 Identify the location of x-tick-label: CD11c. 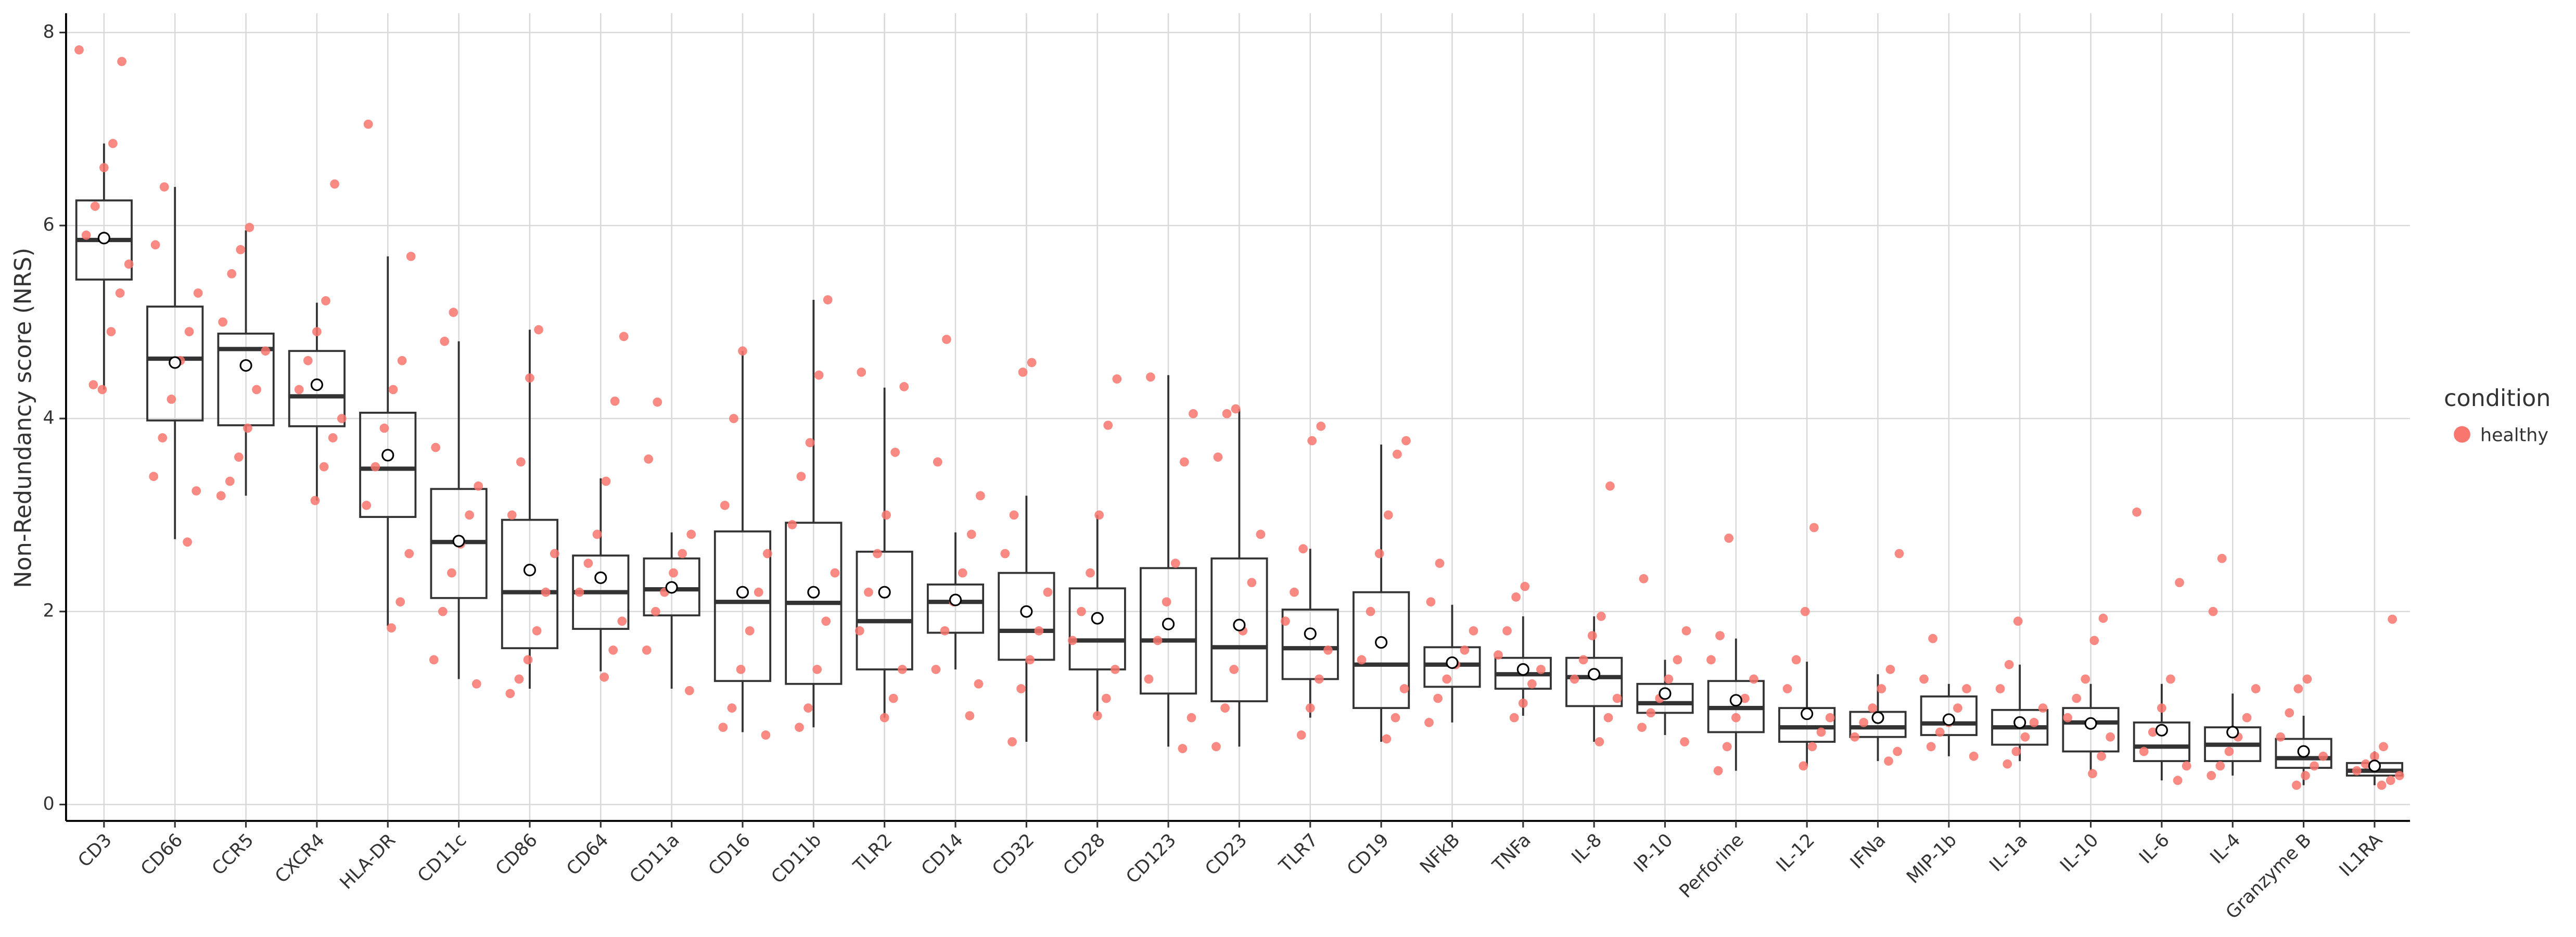
(442, 858).